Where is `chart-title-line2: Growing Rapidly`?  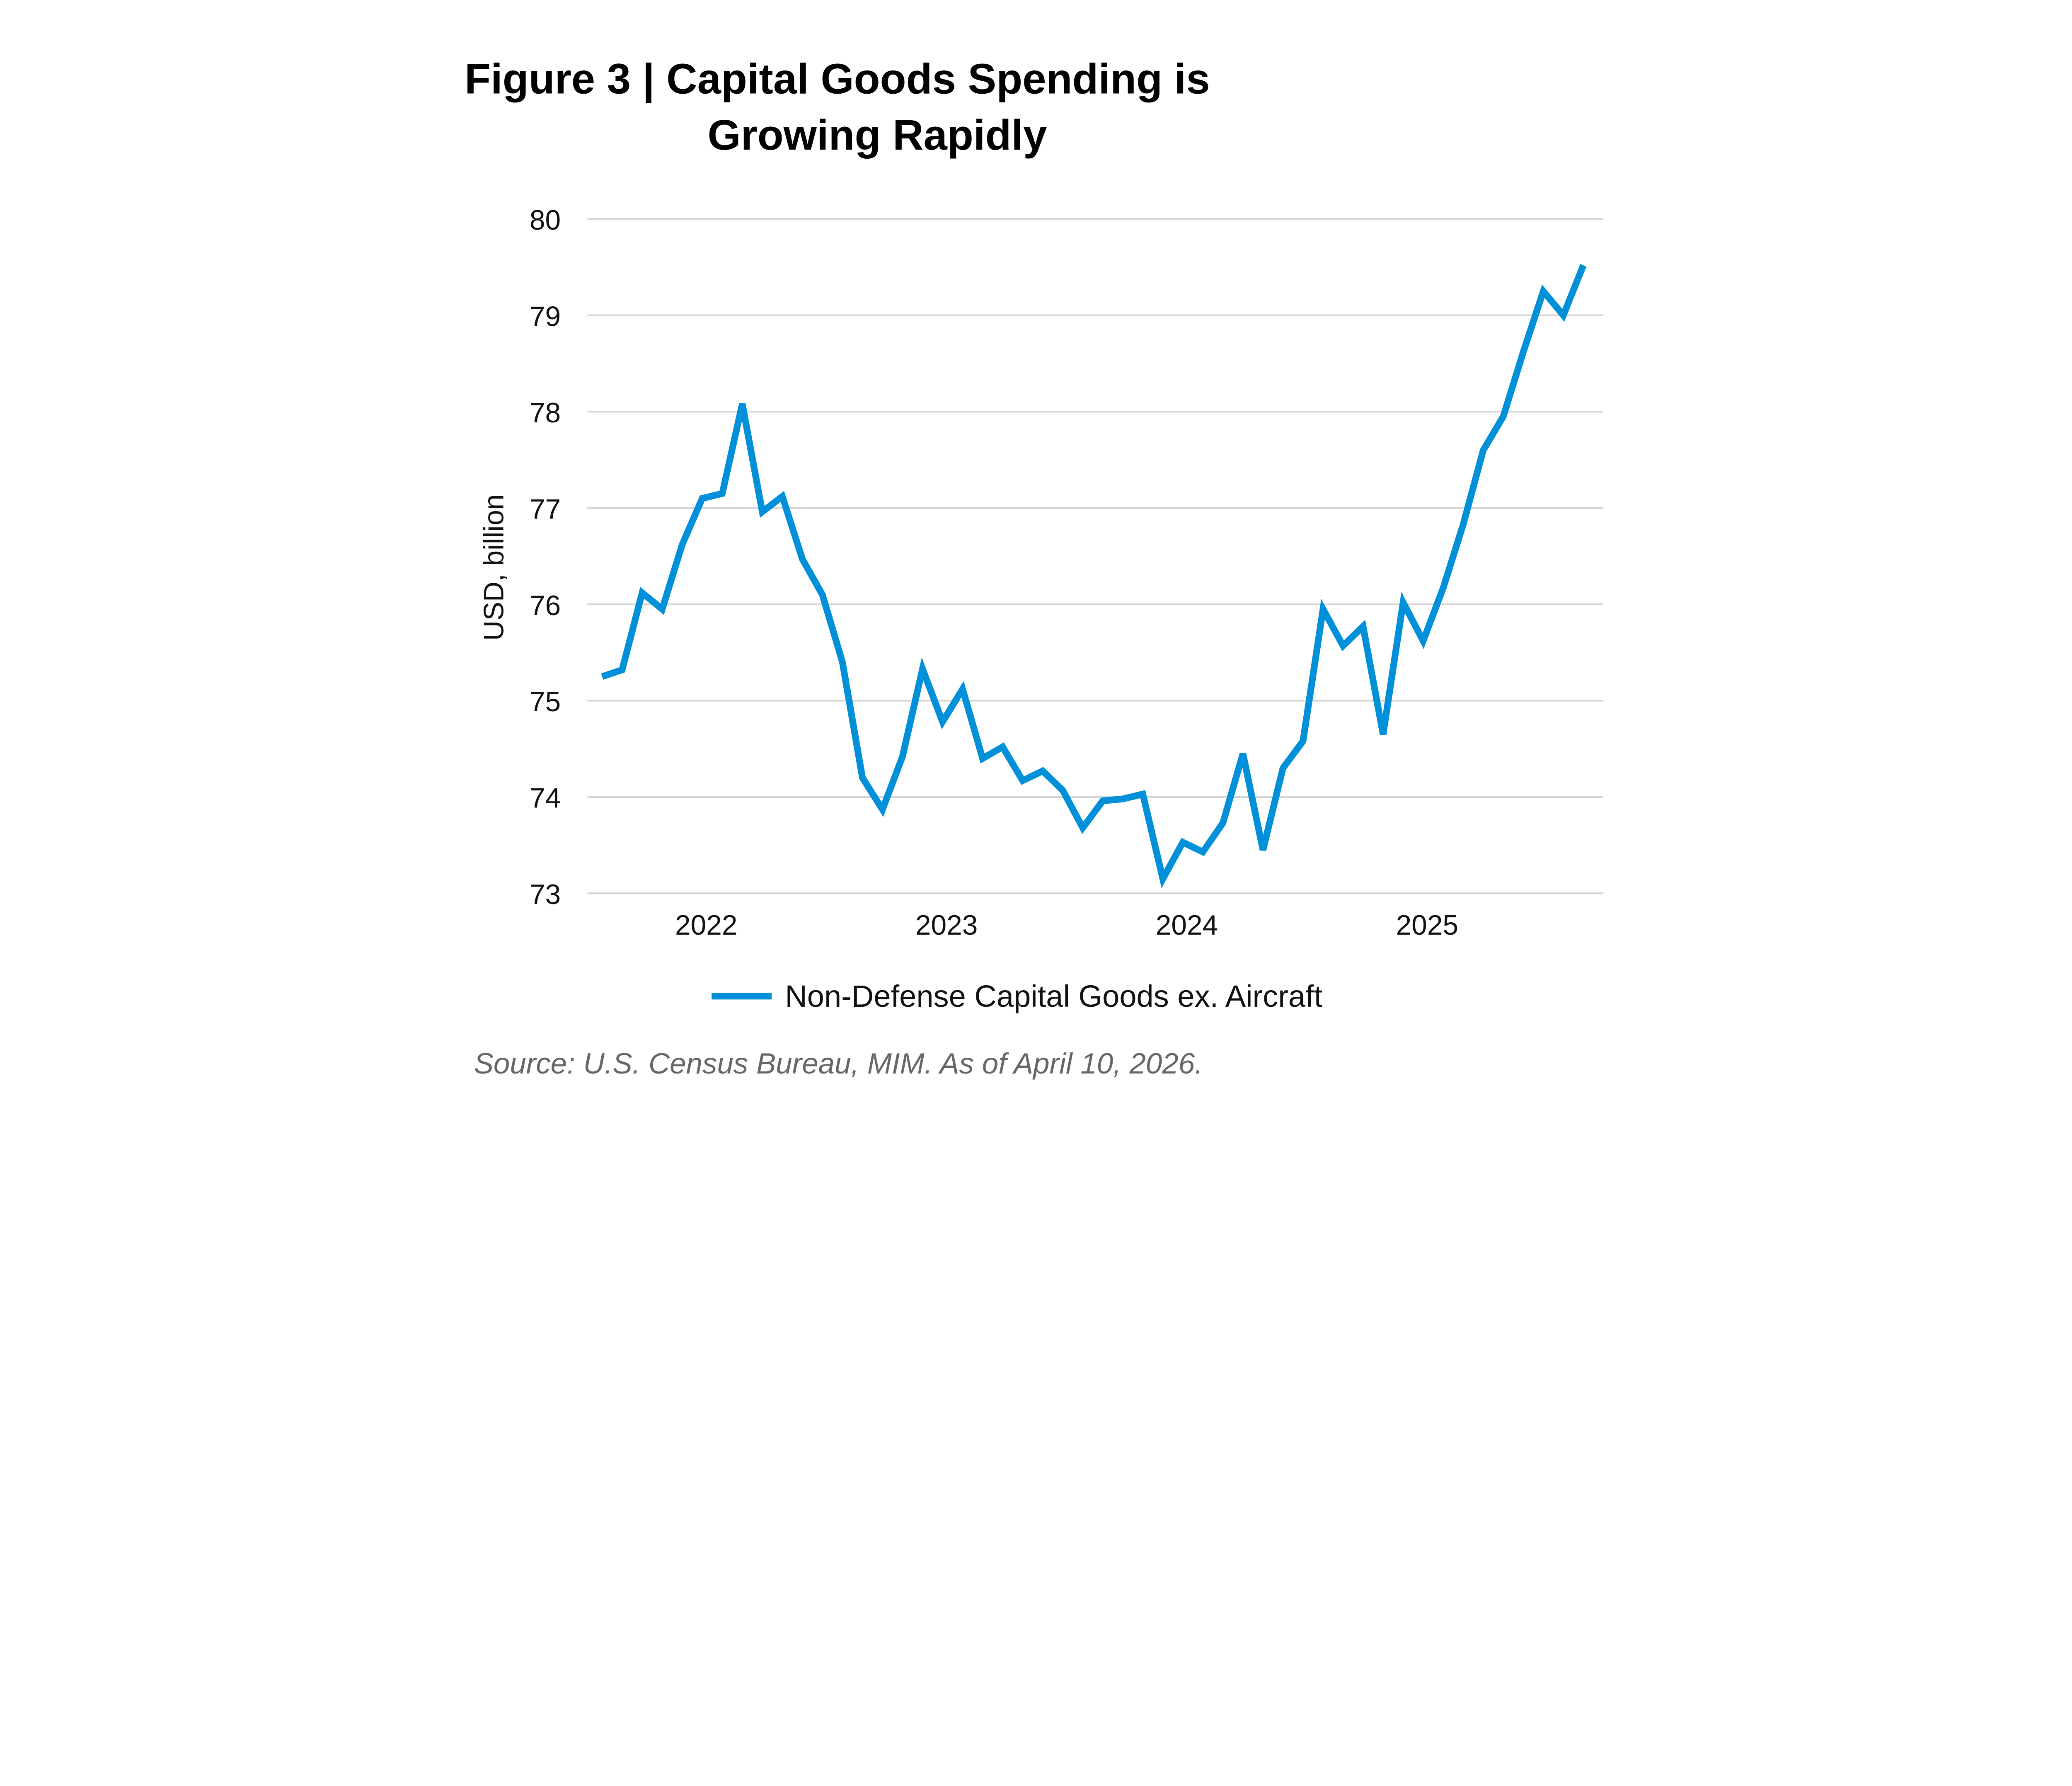 chart-title-line2: Growing Rapidly is located at coordinates (877, 135).